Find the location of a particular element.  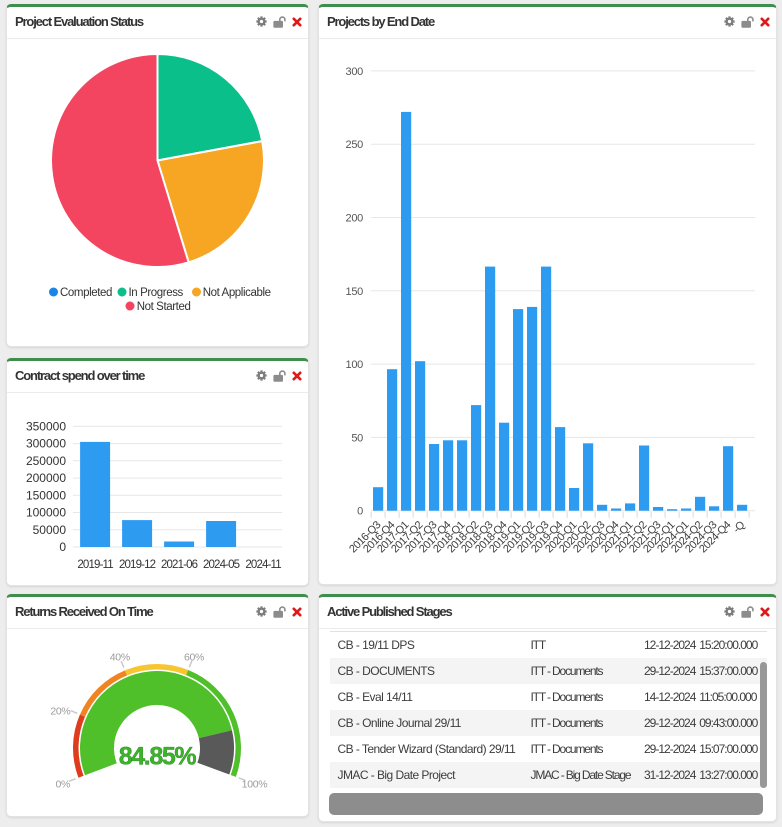

svg-text: 2021-06 is located at coordinates (179, 565).